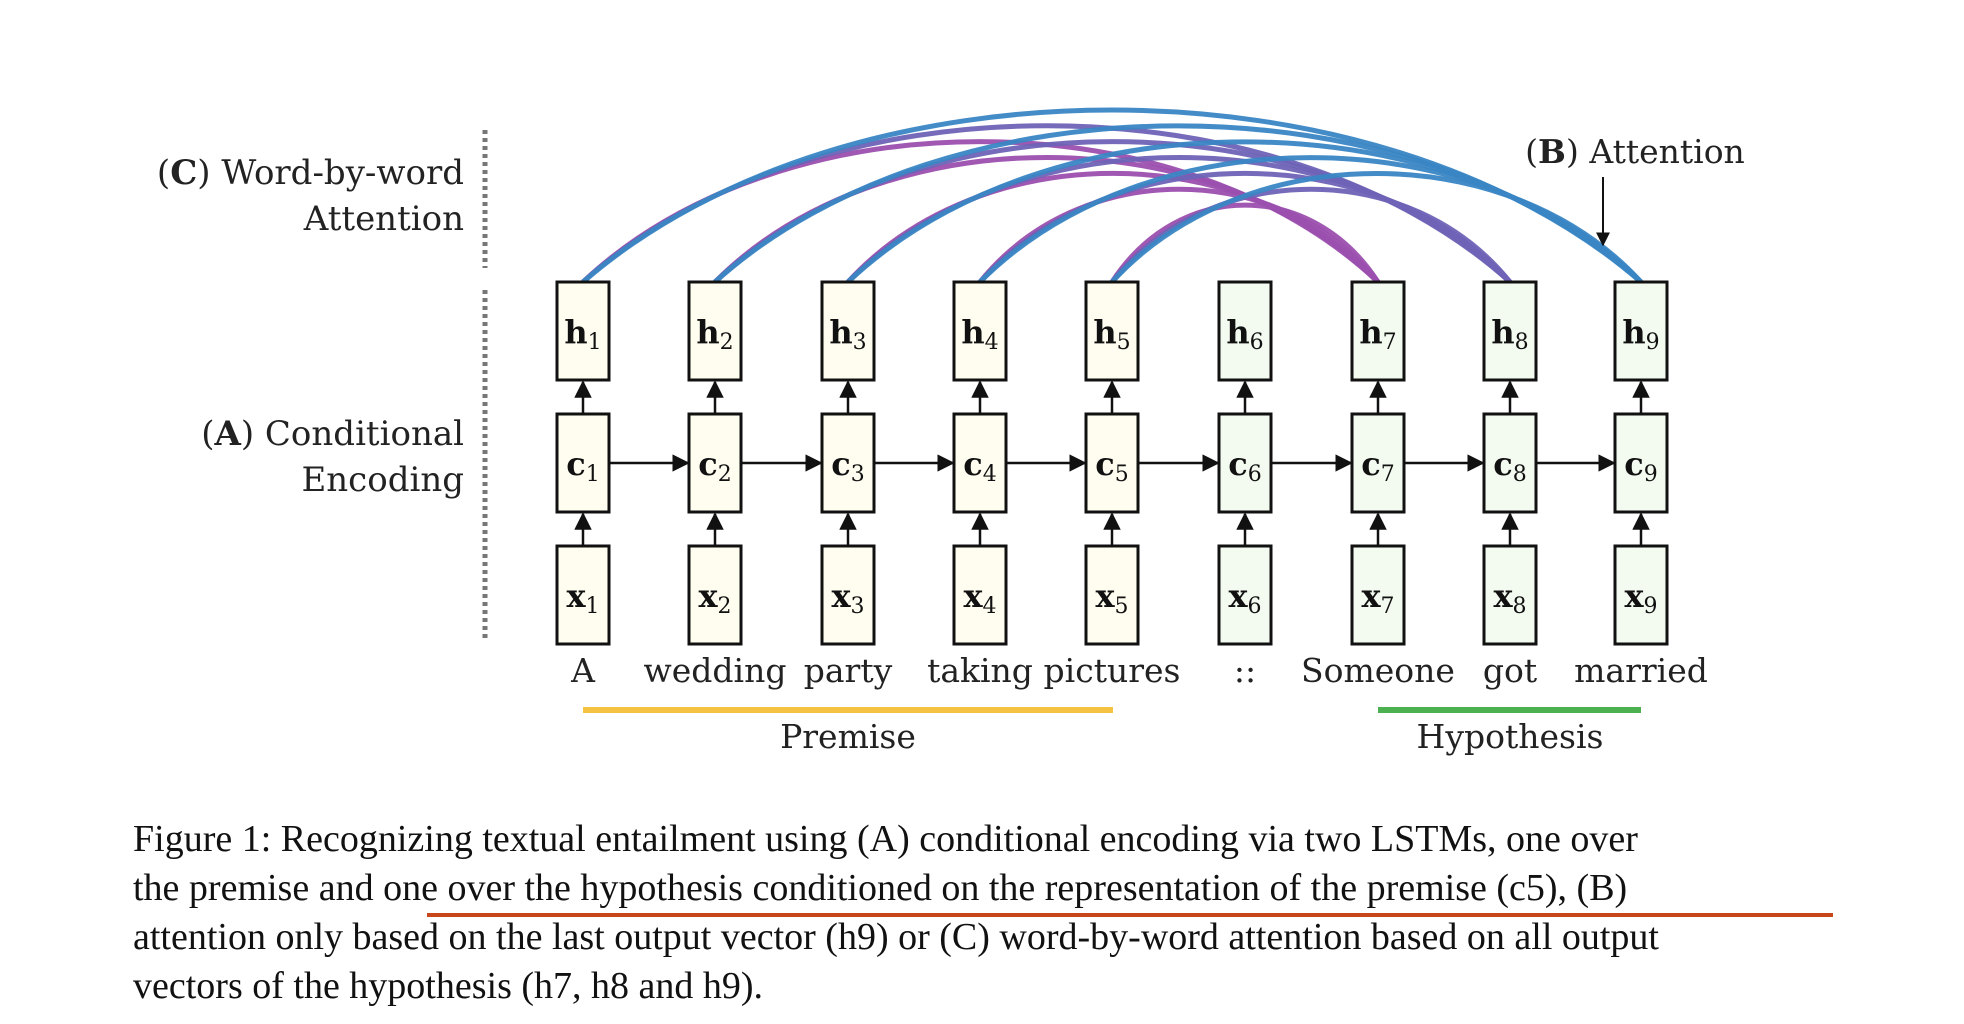 This screenshot has height=1024, width=1964. Describe the element at coordinates (715, 670) in the screenshot. I see `word-2: wedding` at that location.